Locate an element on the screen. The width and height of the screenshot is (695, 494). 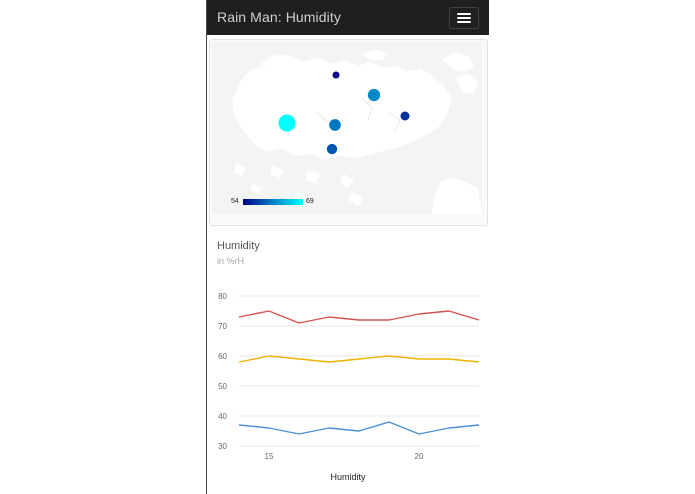
chart-title: Humidity is located at coordinates (238, 246).